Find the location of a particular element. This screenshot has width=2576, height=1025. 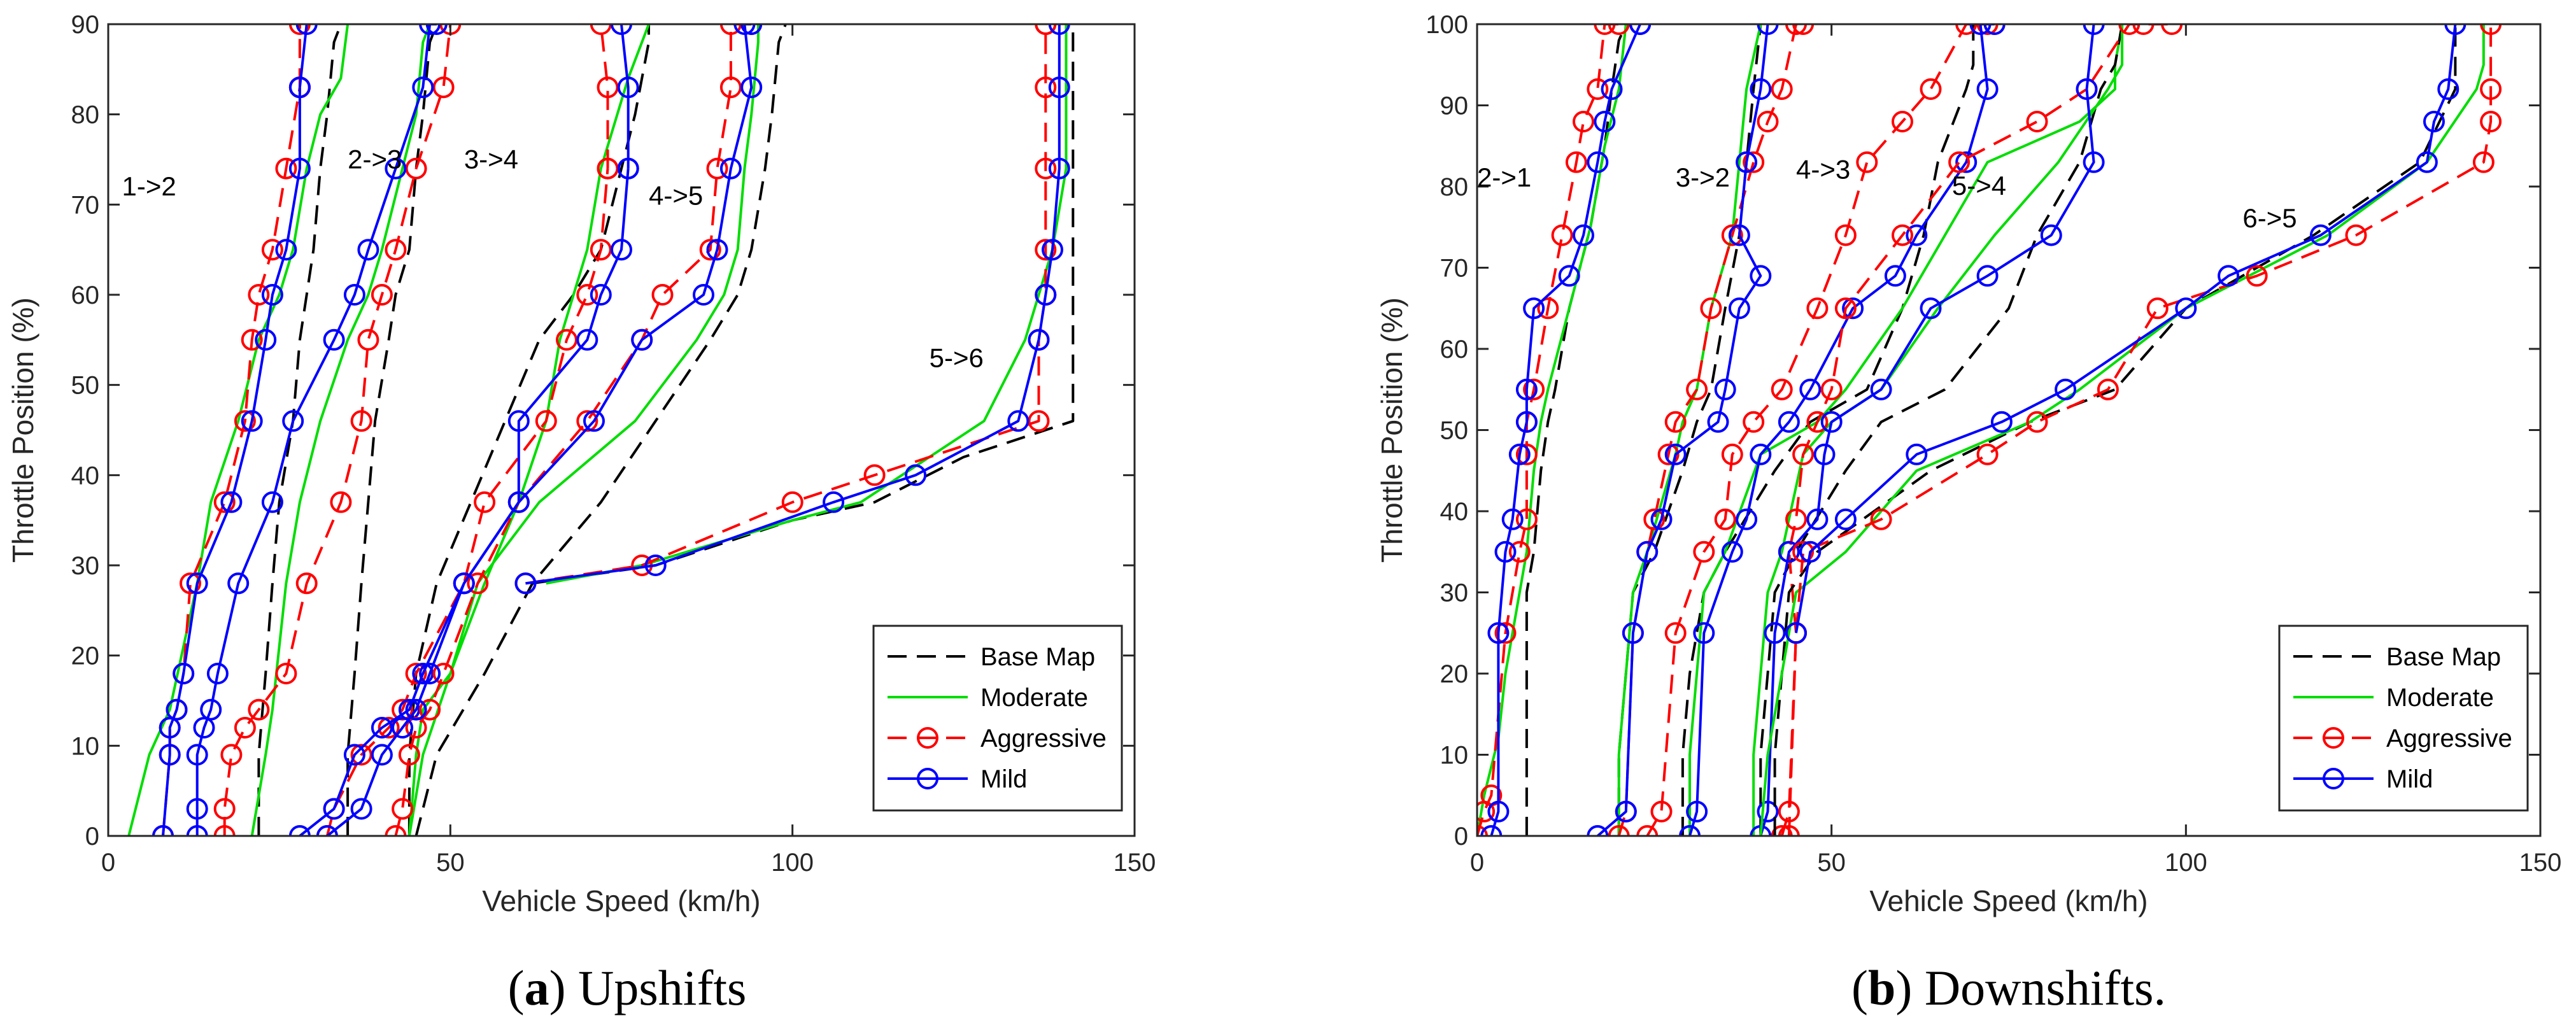

chart0-legend-marker-aggressive is located at coordinates (927, 738).